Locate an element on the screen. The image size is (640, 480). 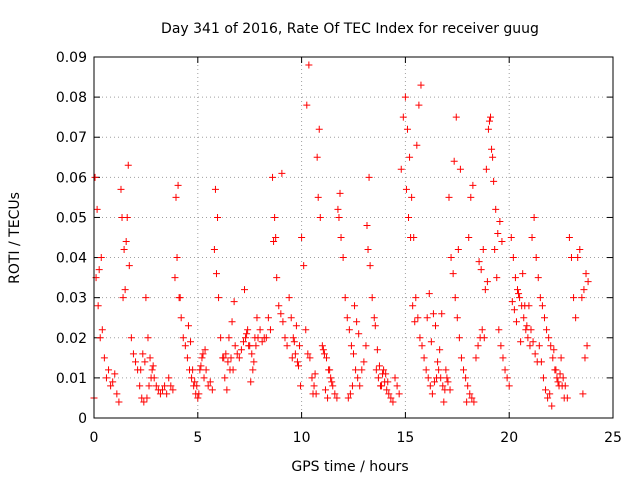
y-tick-label: 0.02 is located at coordinates (71, 339).